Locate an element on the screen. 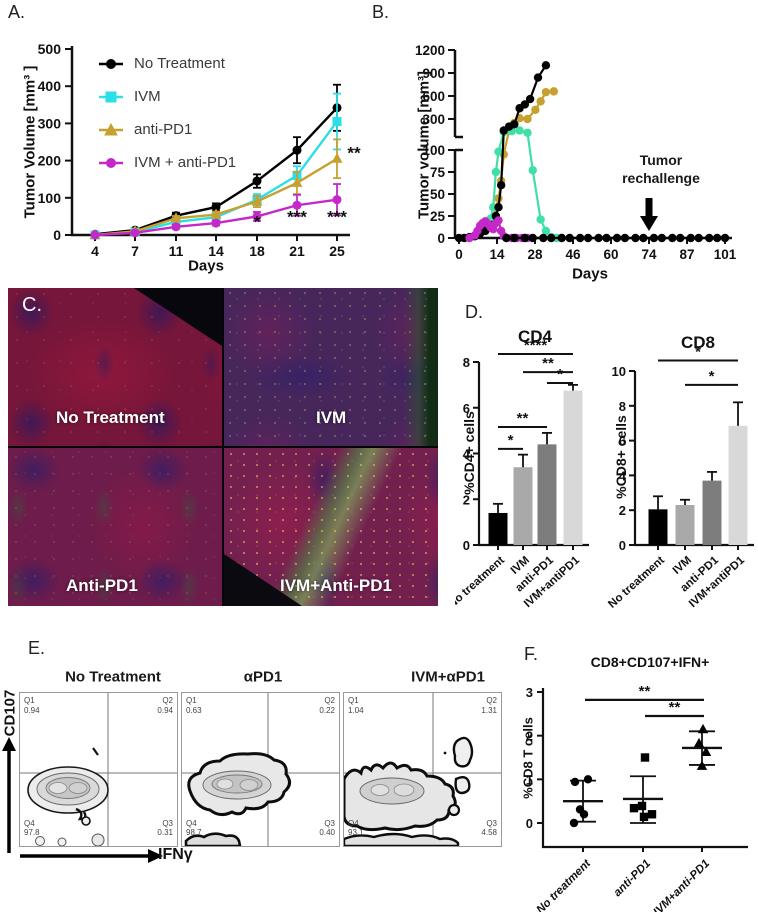  panel-b-y-axis-title: Tumor volume [mm³] is located at coordinates (424, 145).